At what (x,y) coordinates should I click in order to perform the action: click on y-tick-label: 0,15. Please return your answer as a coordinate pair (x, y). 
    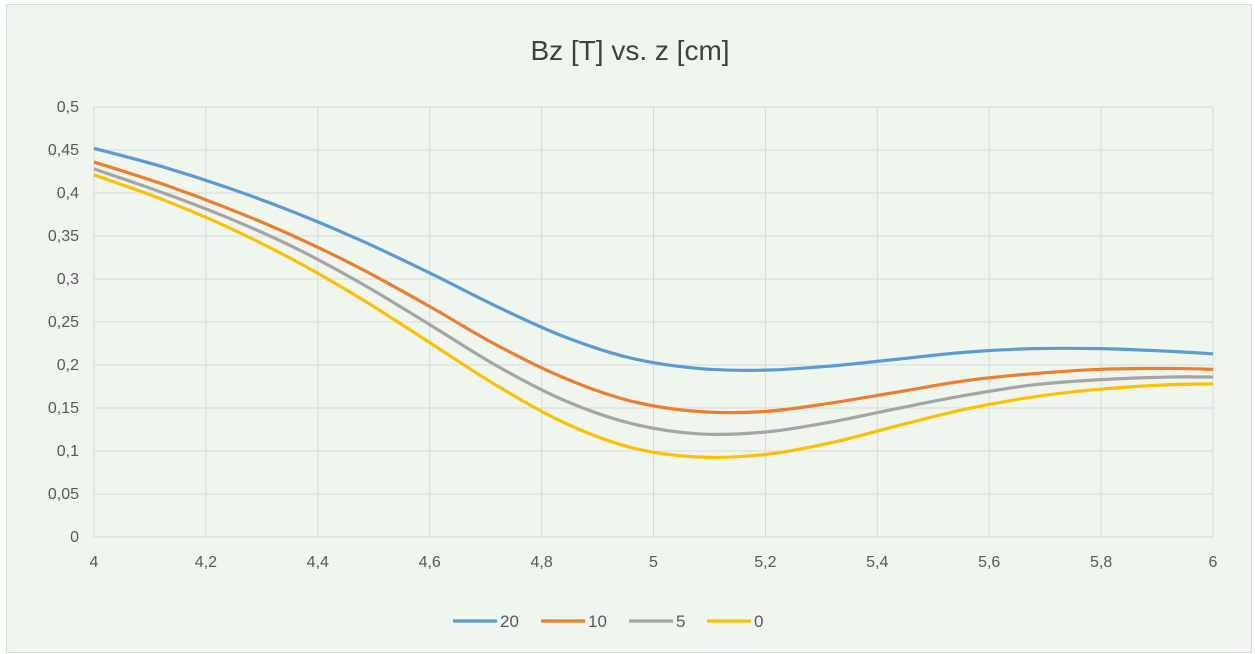
    Looking at the image, I should click on (63, 408).